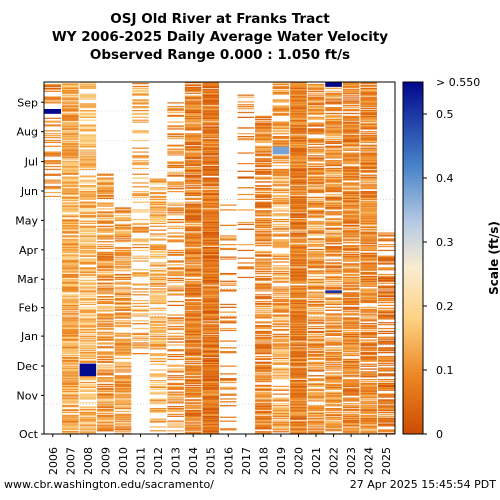  What do you see at coordinates (109, 484) in the screenshot?
I see `footer-url: www.cbr.washington.edu/sacramento/` at bounding box center [109, 484].